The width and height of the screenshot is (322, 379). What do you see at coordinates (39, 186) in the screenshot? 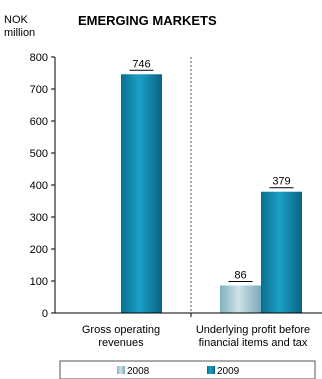
I see `y-tick-label: 400` at bounding box center [39, 186].